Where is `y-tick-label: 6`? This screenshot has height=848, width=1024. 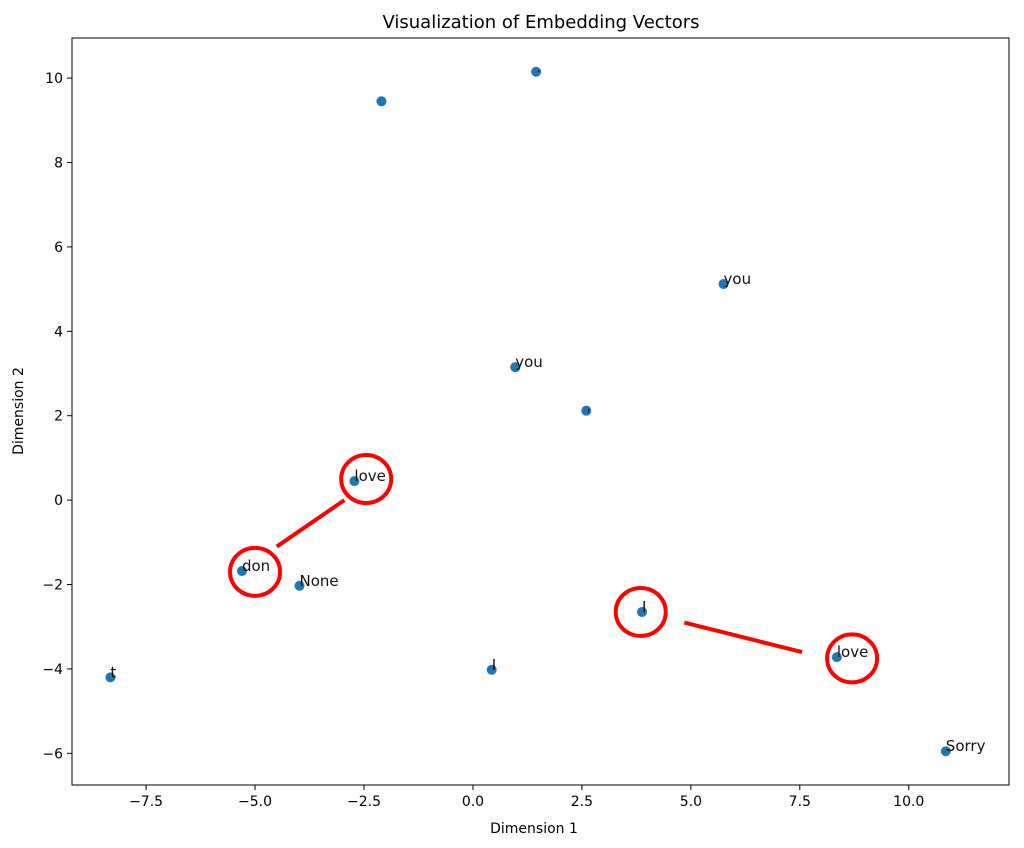
y-tick-label: 6 is located at coordinates (58, 248).